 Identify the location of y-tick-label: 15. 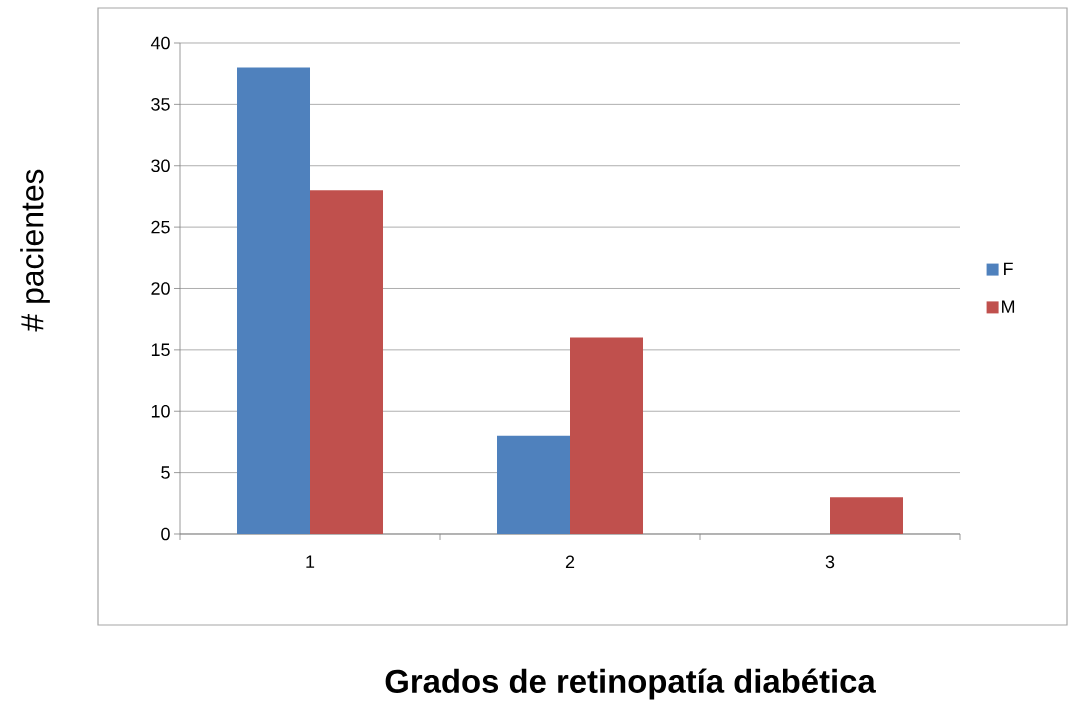
(160, 350).